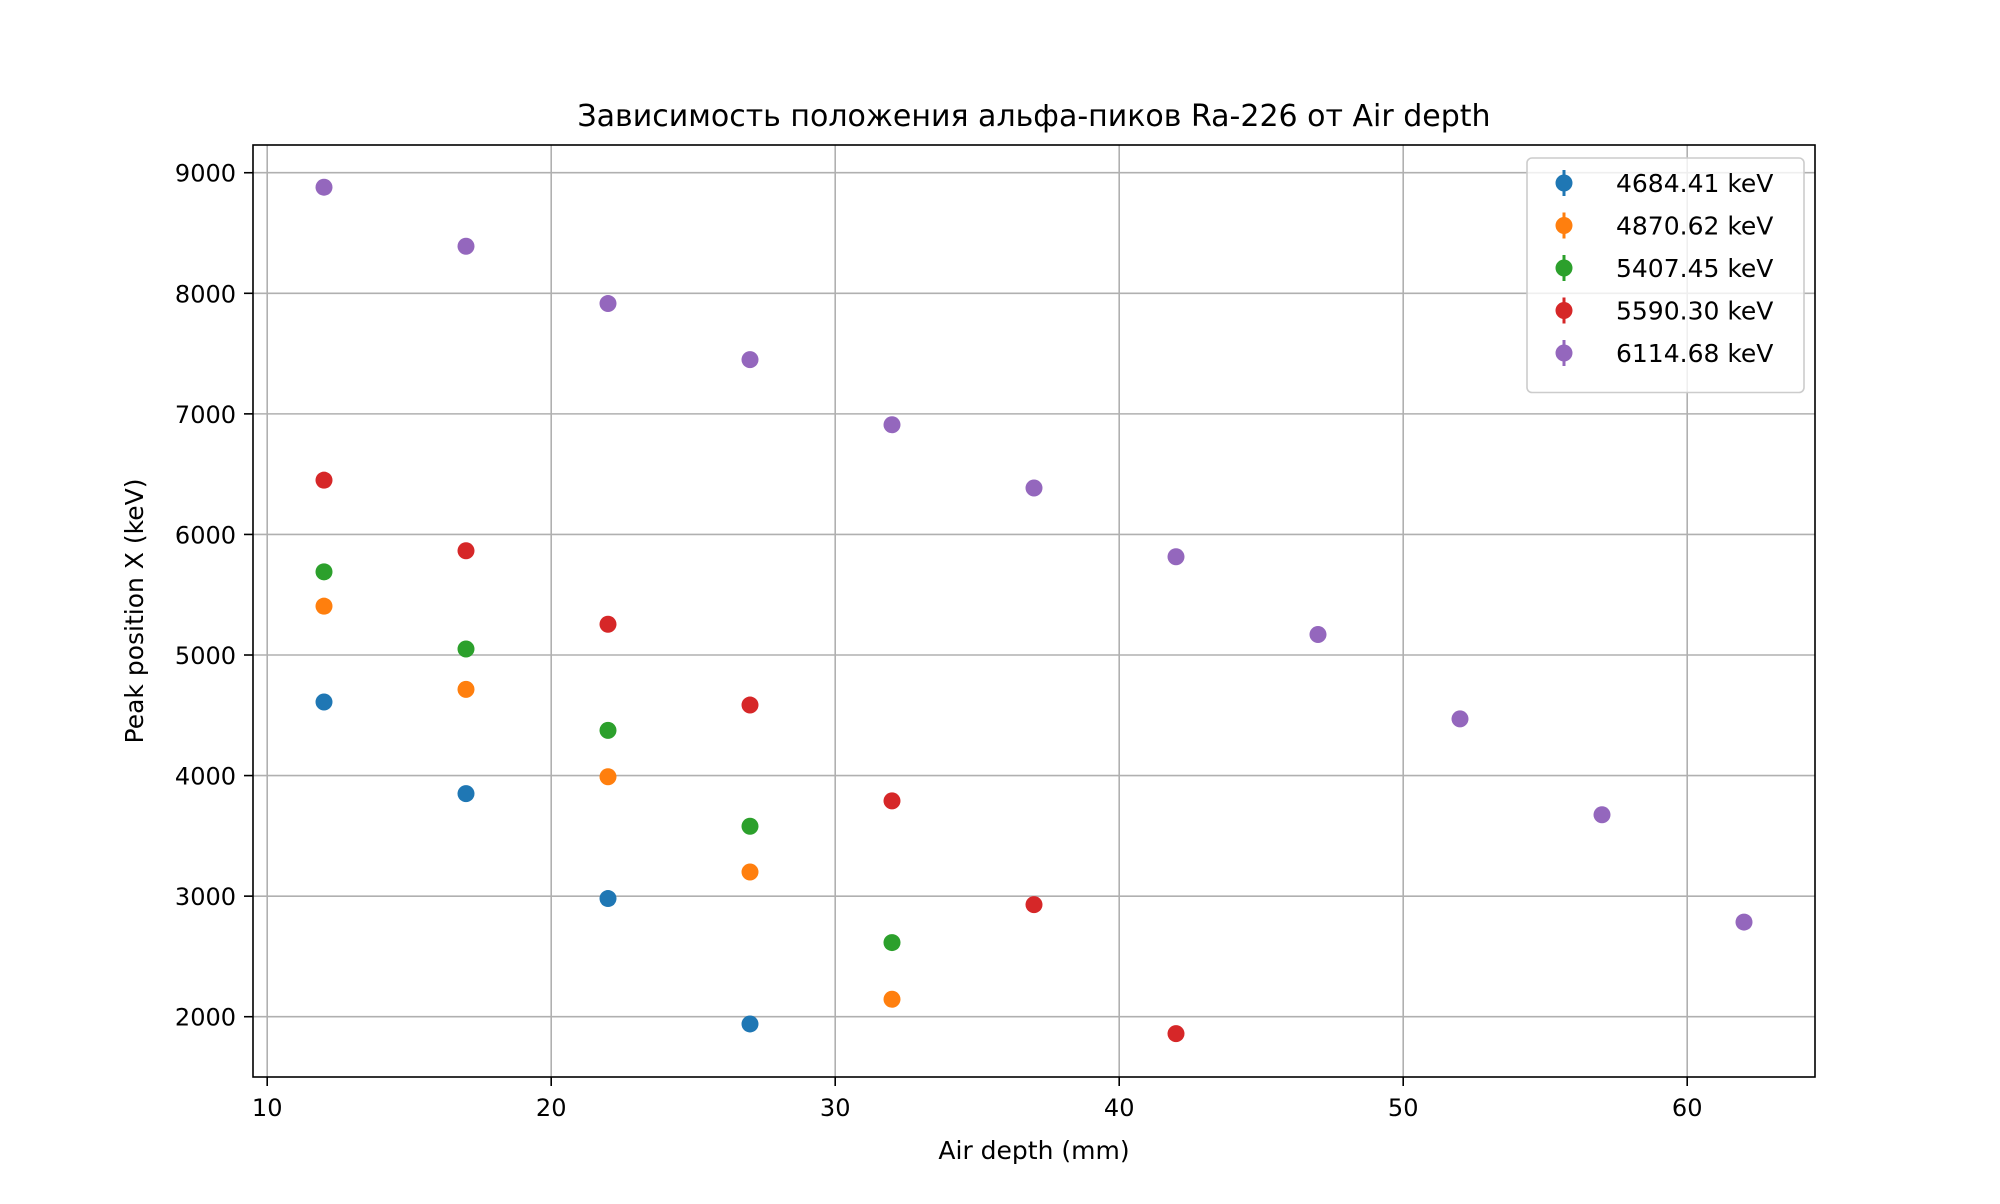 The height and width of the screenshot is (1204, 2000). Describe the element at coordinates (1687, 1108) in the screenshot. I see `x-tick-label: 60` at that location.